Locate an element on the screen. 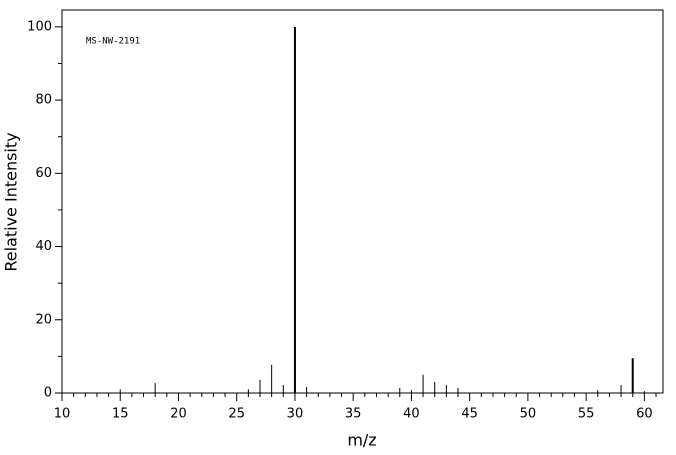 This screenshot has height=455, width=676. x-tick-label: 35 is located at coordinates (353, 414).